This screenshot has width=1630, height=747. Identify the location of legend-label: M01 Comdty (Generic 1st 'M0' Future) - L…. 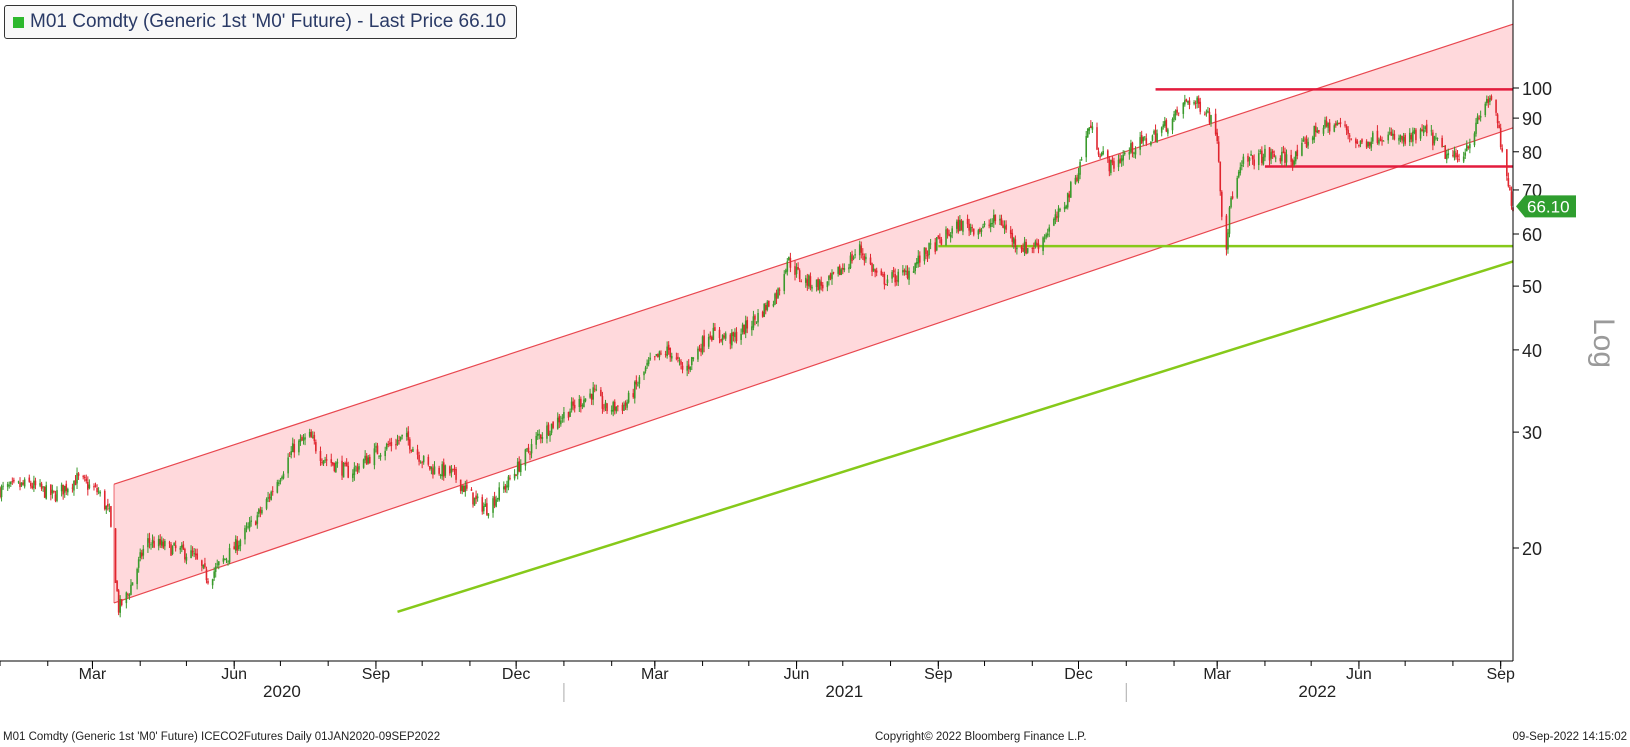
(268, 21).